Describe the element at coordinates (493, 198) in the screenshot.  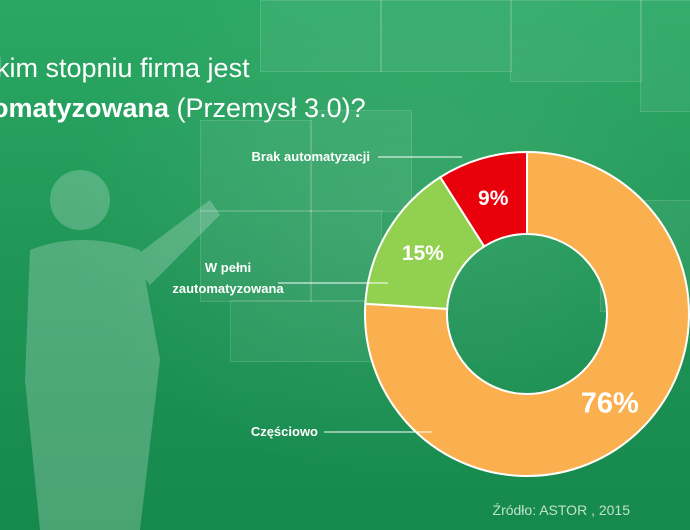
I see `slice-value-label-0: 9%` at that location.